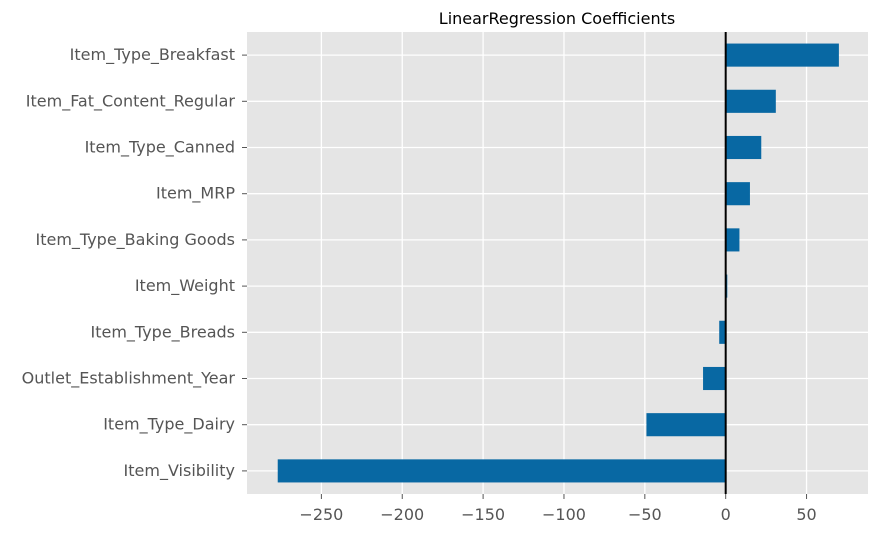 This screenshot has height=539, width=877. What do you see at coordinates (162, 332) in the screenshot?
I see `y-tick-label: Item_Type_Breads` at bounding box center [162, 332].